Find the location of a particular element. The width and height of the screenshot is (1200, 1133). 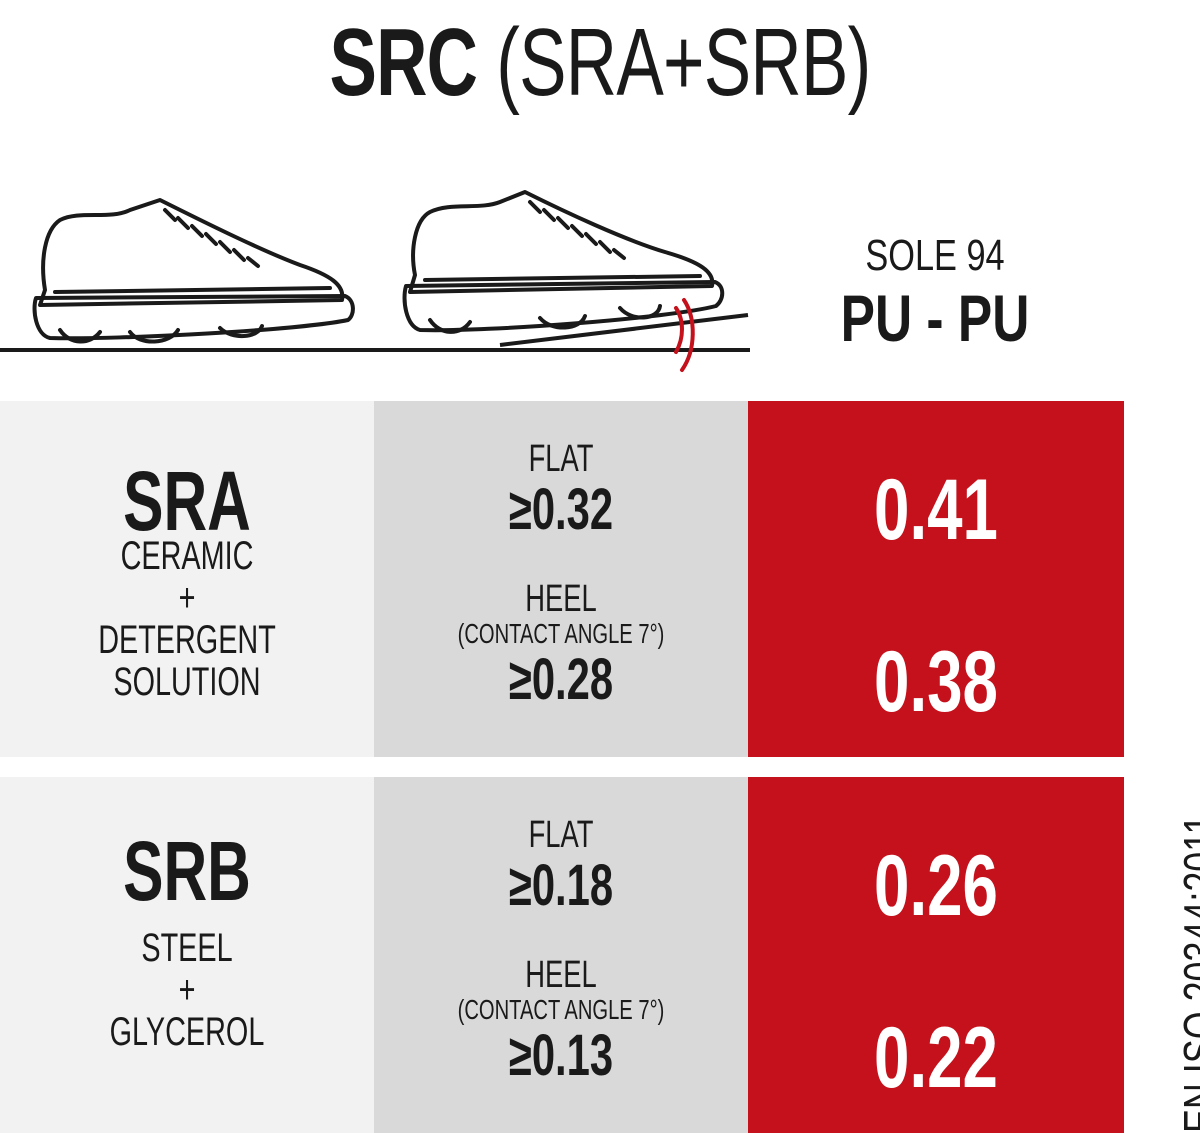

srb-flat-req: FLAT ≥0.18 is located at coordinates (561, 866).